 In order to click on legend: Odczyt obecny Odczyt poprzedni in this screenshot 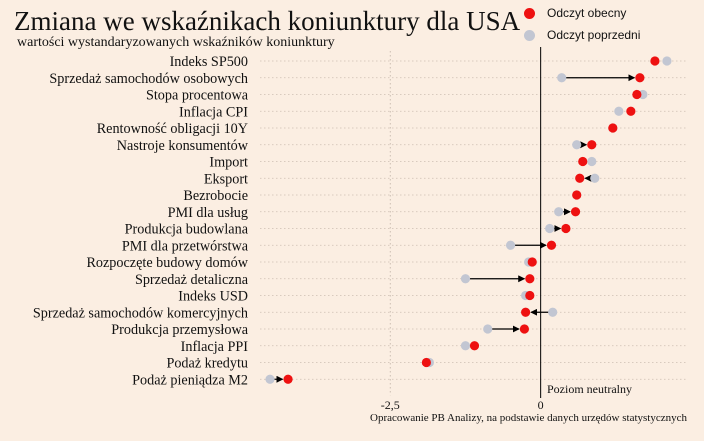, I will do `click(582, 24)`.